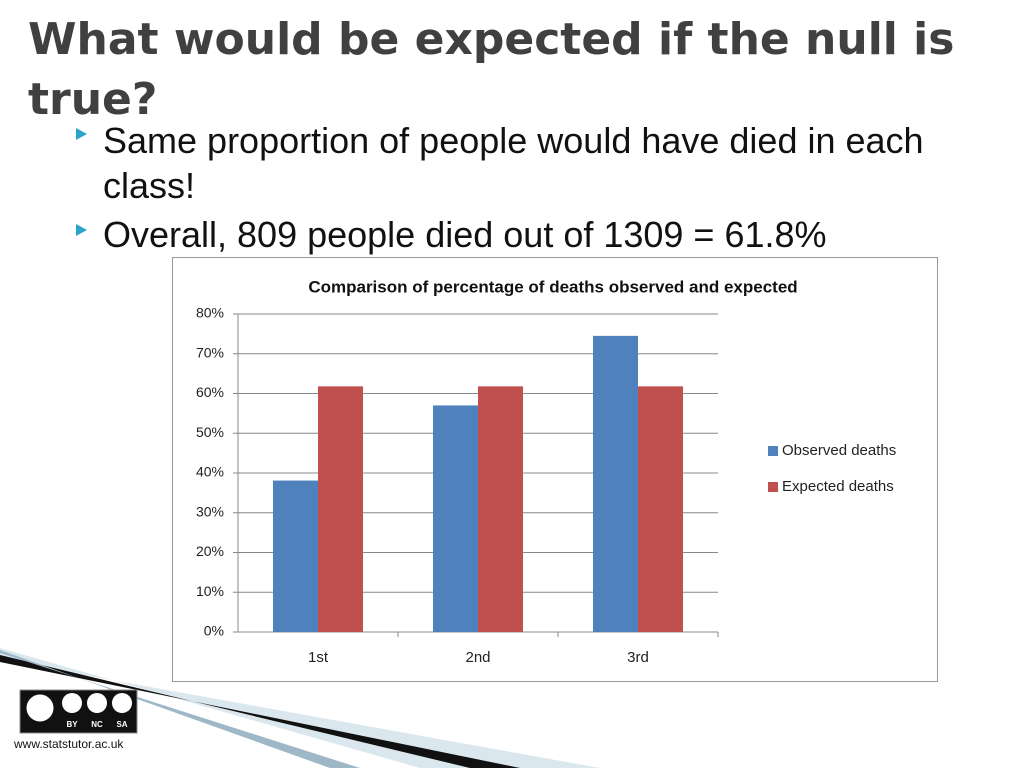  Describe the element at coordinates (210, 313) in the screenshot. I see `y-tick-label: 80%` at that location.